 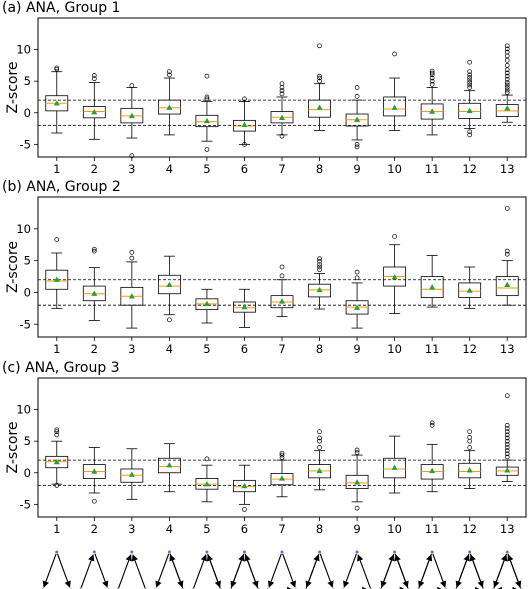 What do you see at coordinates (131, 529) in the screenshot?
I see `x-tick-label: 3` at bounding box center [131, 529].